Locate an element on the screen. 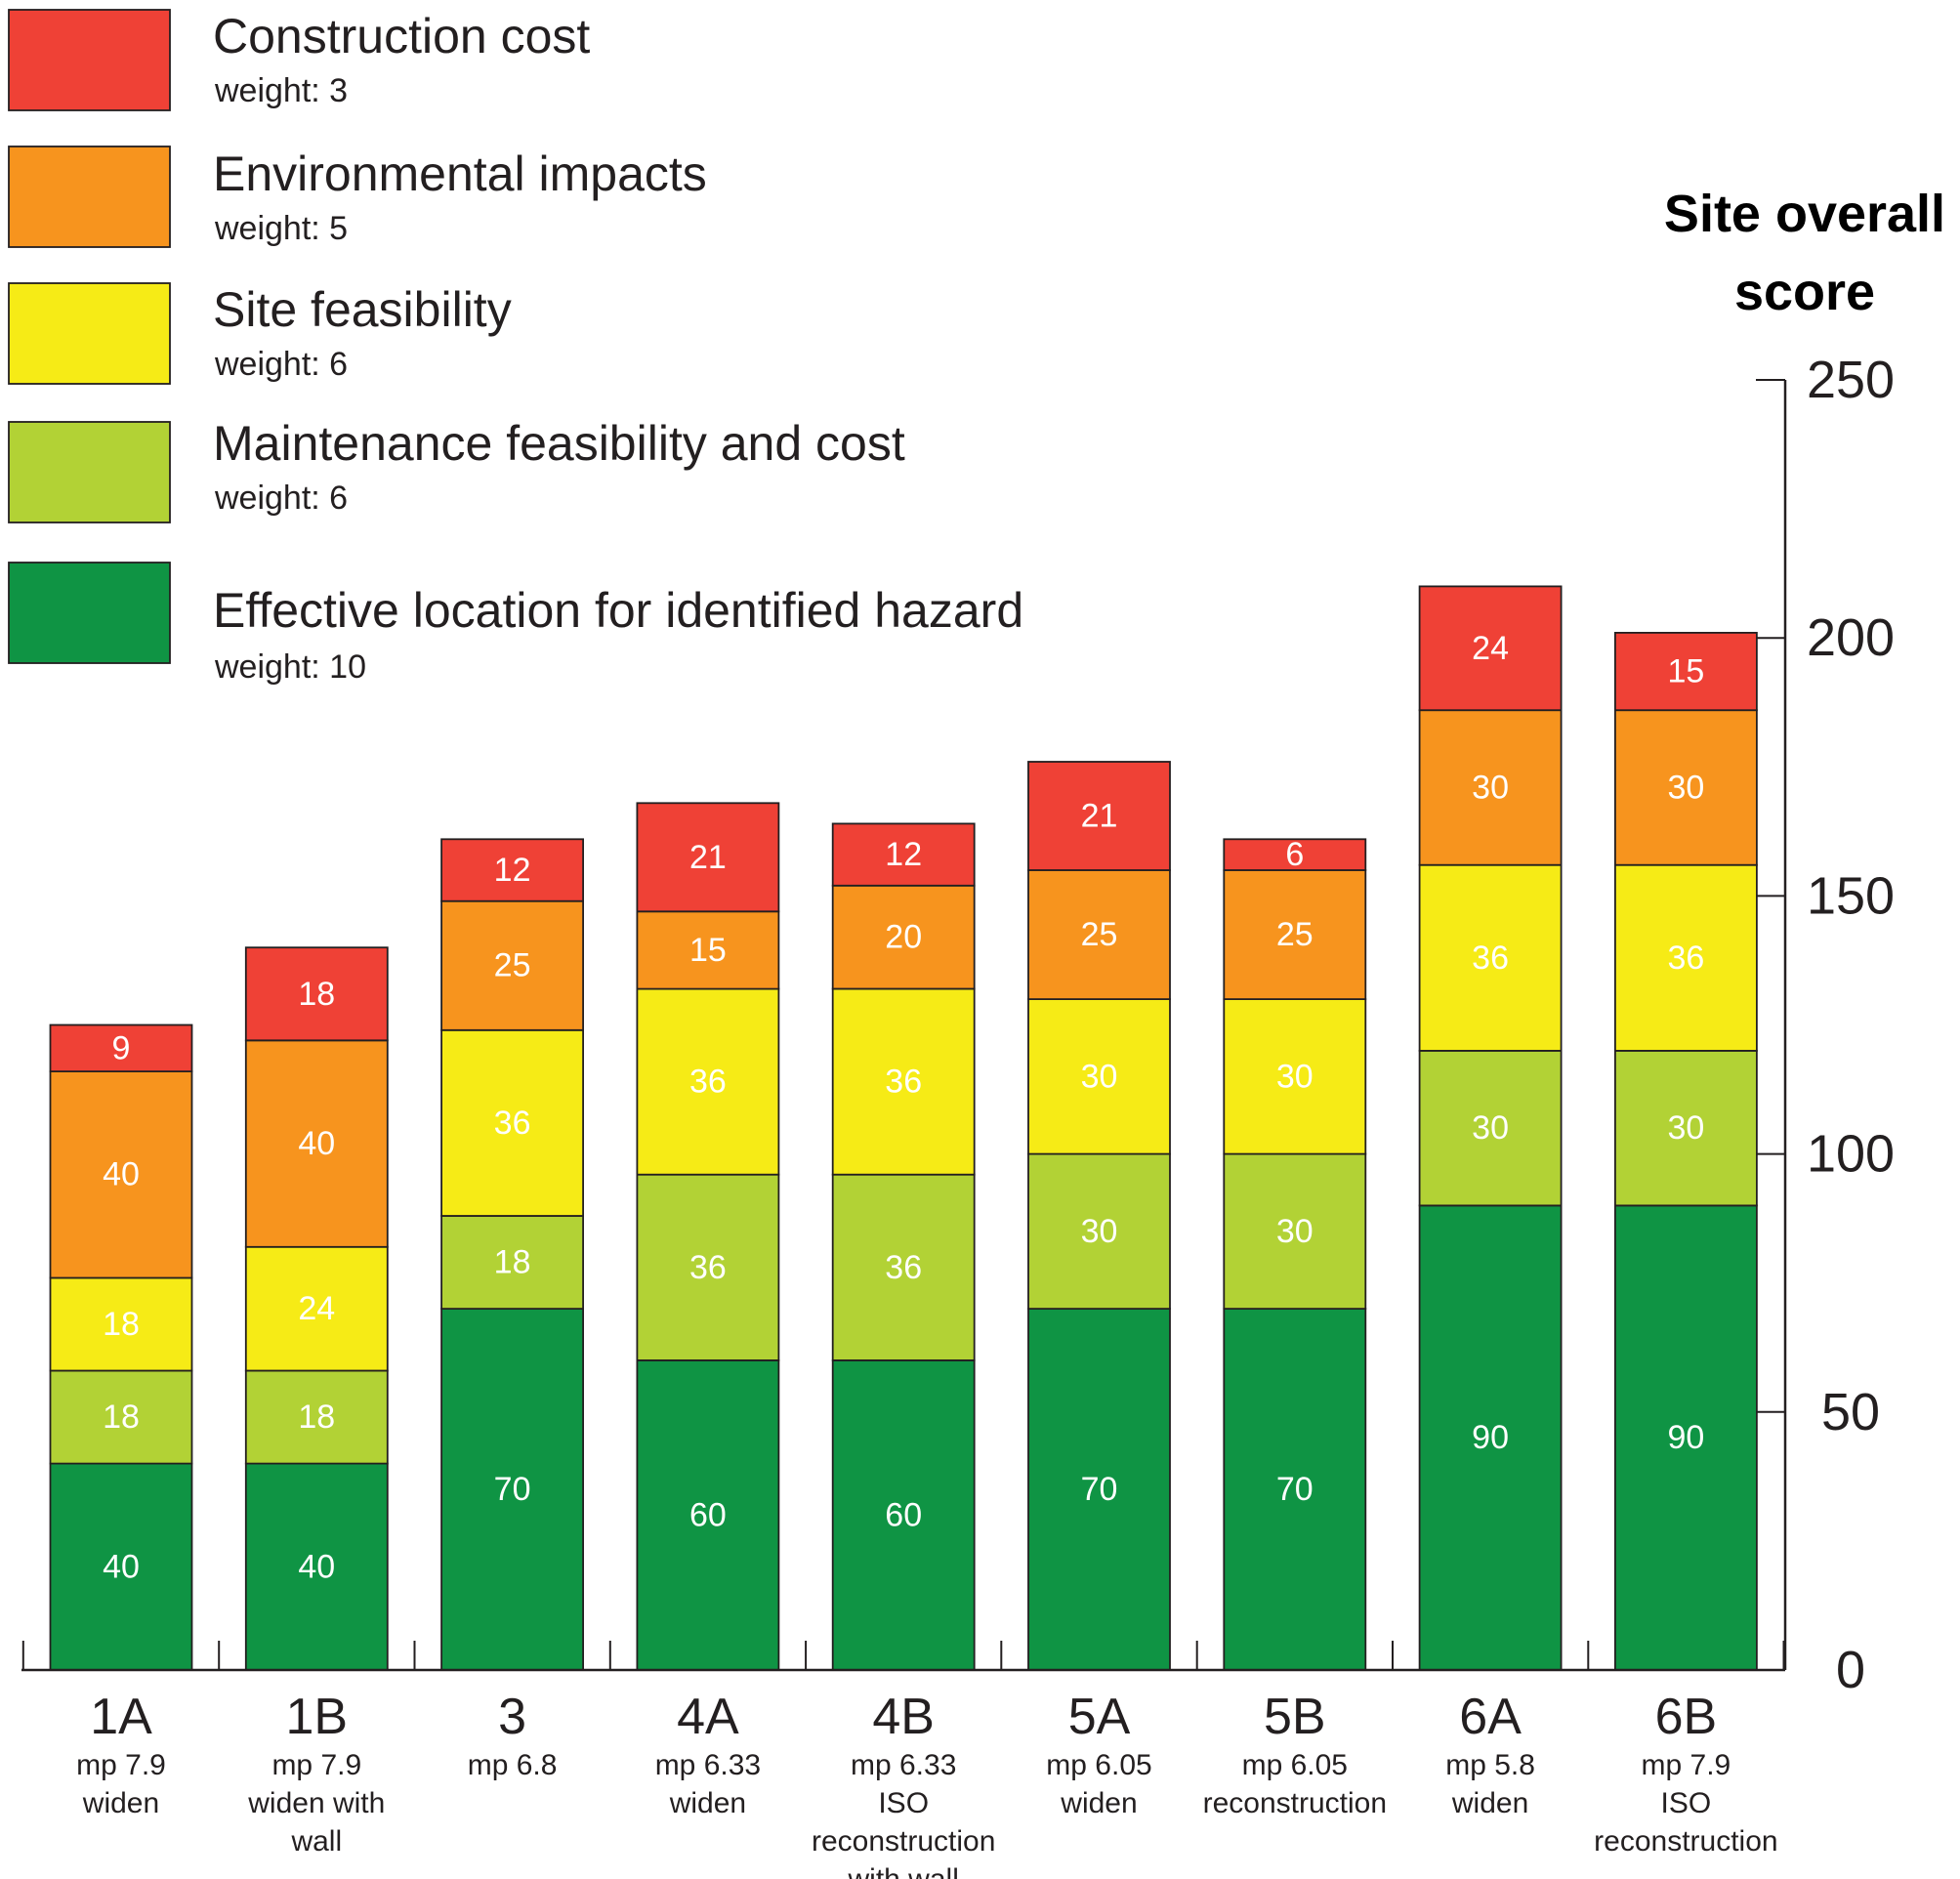 This screenshot has height=1879, width=1960. y-axis-title: Site overall score is located at coordinates (1804, 253).